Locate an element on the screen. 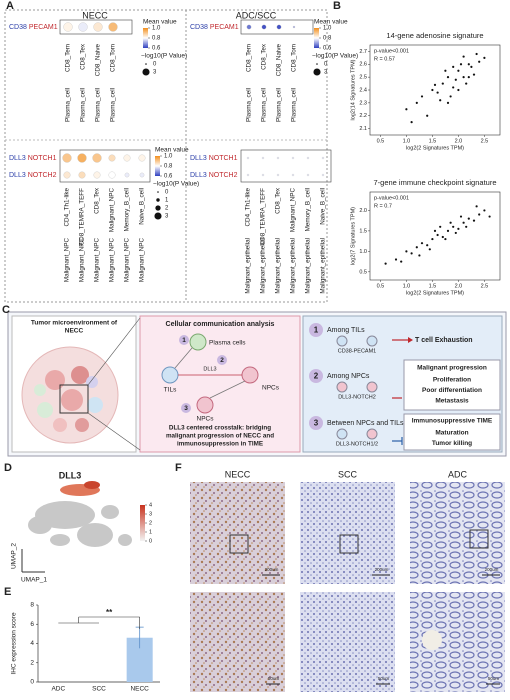 The width and height of the screenshot is (510, 700). target-label: CD8_TEMRA_TEFF is located at coordinates (263, 217).